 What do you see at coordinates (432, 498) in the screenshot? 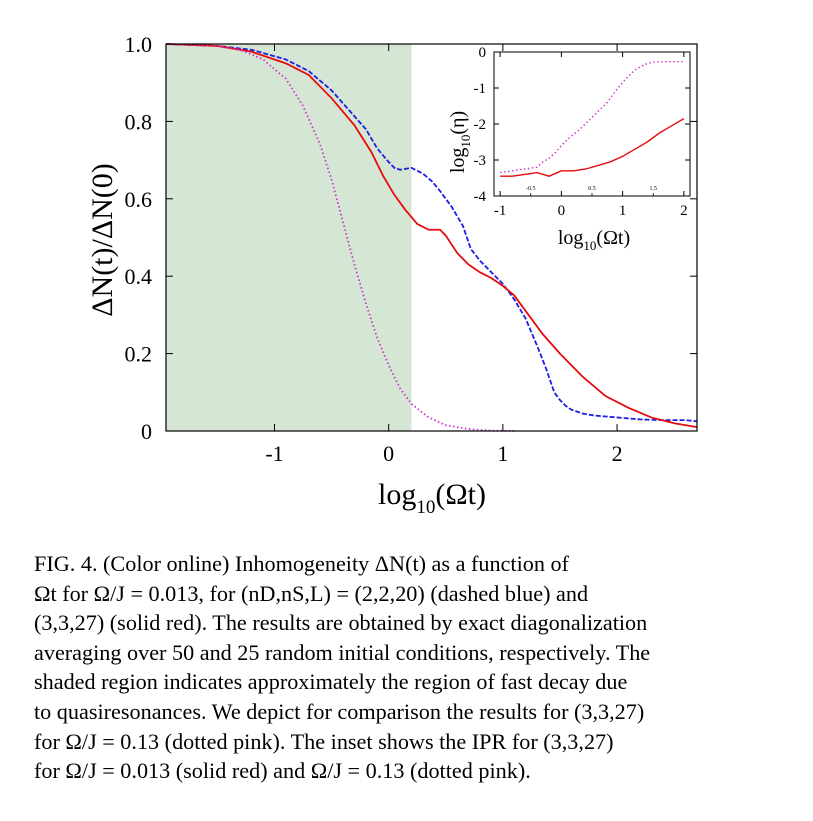
I see `main-x-axis-label: log10(Ωt)` at bounding box center [432, 498].